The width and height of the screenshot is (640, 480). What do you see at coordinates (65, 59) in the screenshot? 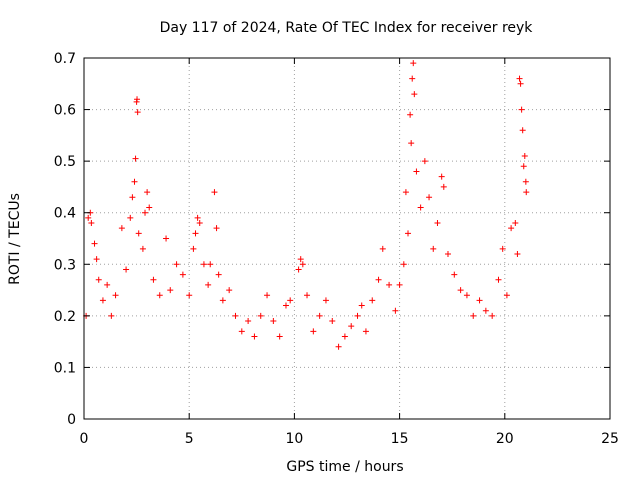
I see `y-tick-label: 0.7` at bounding box center [65, 59].